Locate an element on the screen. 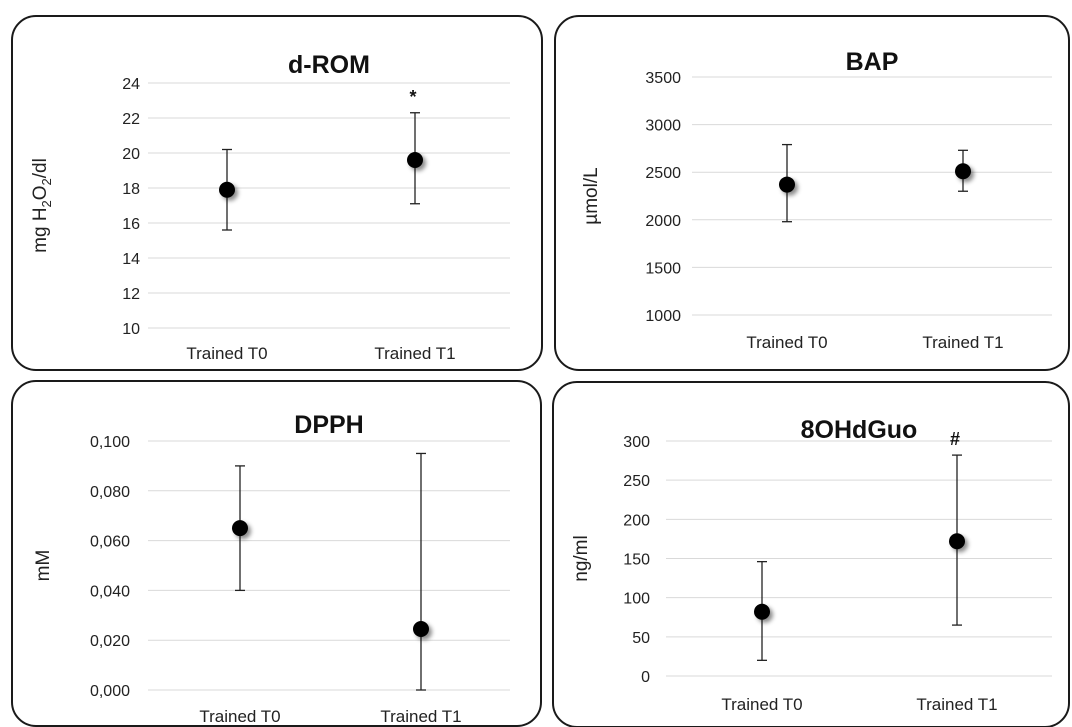 Image resolution: width=1072 pixels, height=727 pixels. chart-title: 8OHdGuo is located at coordinates (859, 430).